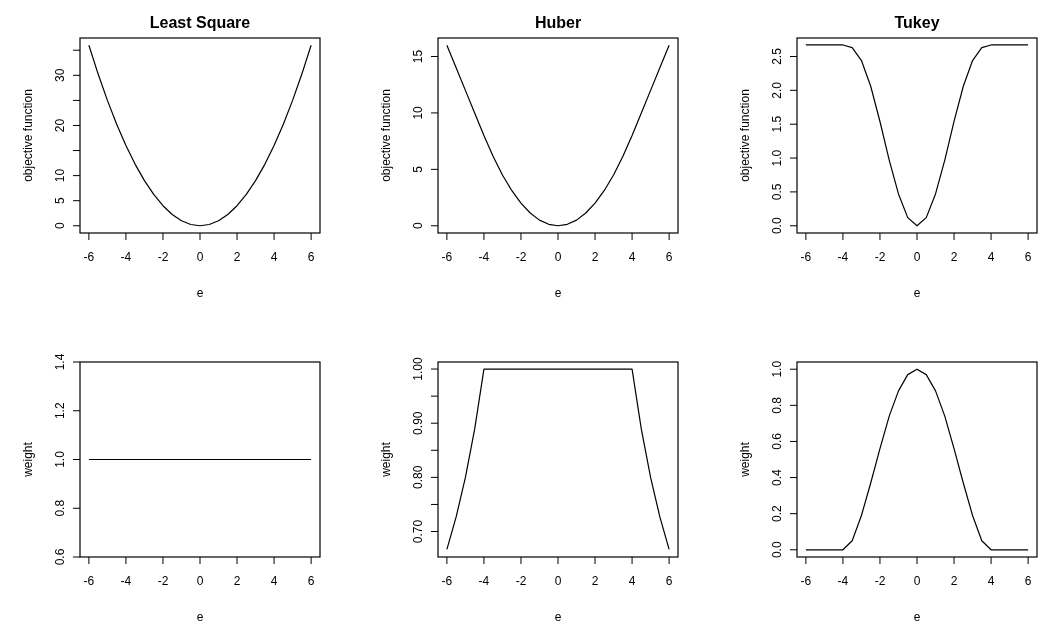  I want to click on y-tick-label: 2.5, so click(777, 56).